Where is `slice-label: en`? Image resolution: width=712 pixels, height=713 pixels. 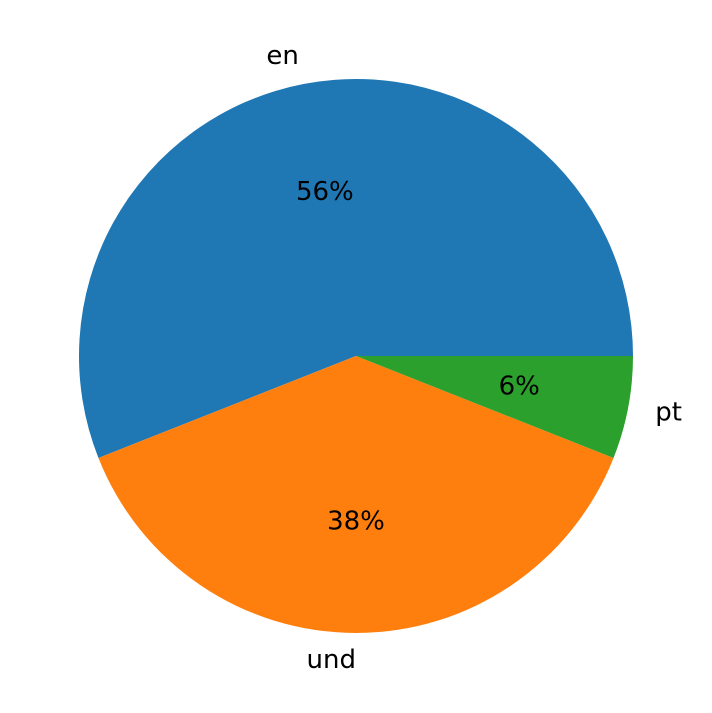 slice-label: en is located at coordinates (282, 56).